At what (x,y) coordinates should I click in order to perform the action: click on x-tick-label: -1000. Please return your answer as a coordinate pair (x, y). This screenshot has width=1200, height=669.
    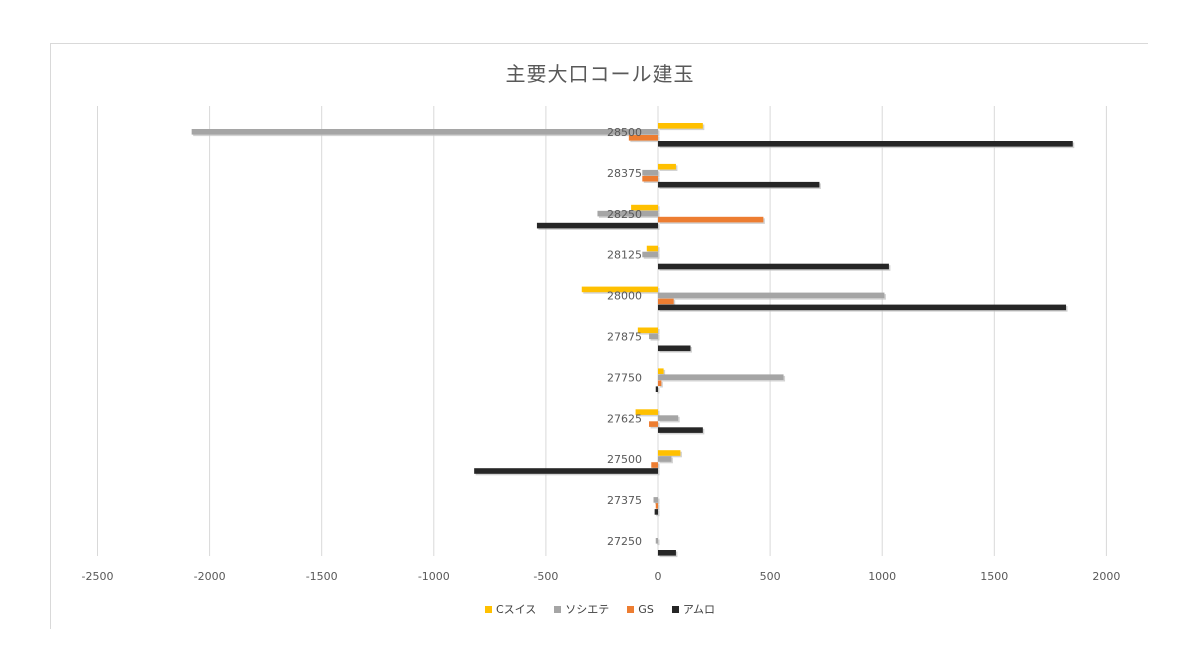
    Looking at the image, I should click on (434, 576).